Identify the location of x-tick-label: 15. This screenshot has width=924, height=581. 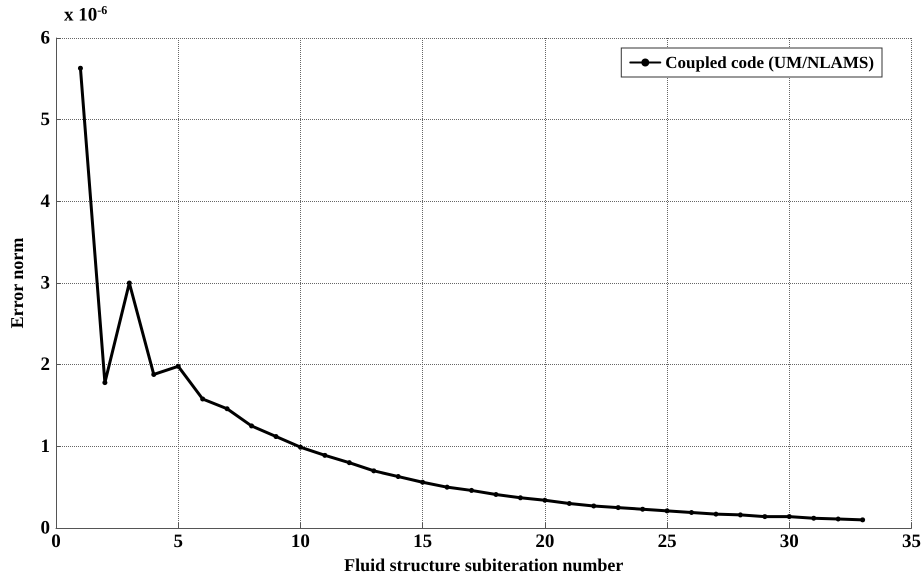
(422, 541).